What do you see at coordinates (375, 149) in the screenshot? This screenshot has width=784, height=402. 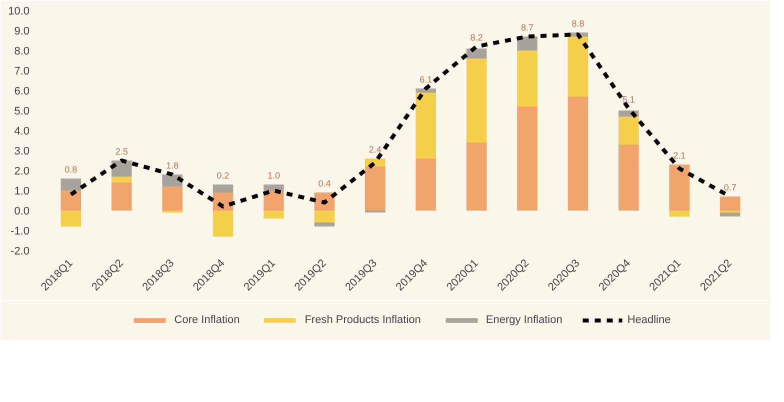 I see `data-label: 2.4` at bounding box center [375, 149].